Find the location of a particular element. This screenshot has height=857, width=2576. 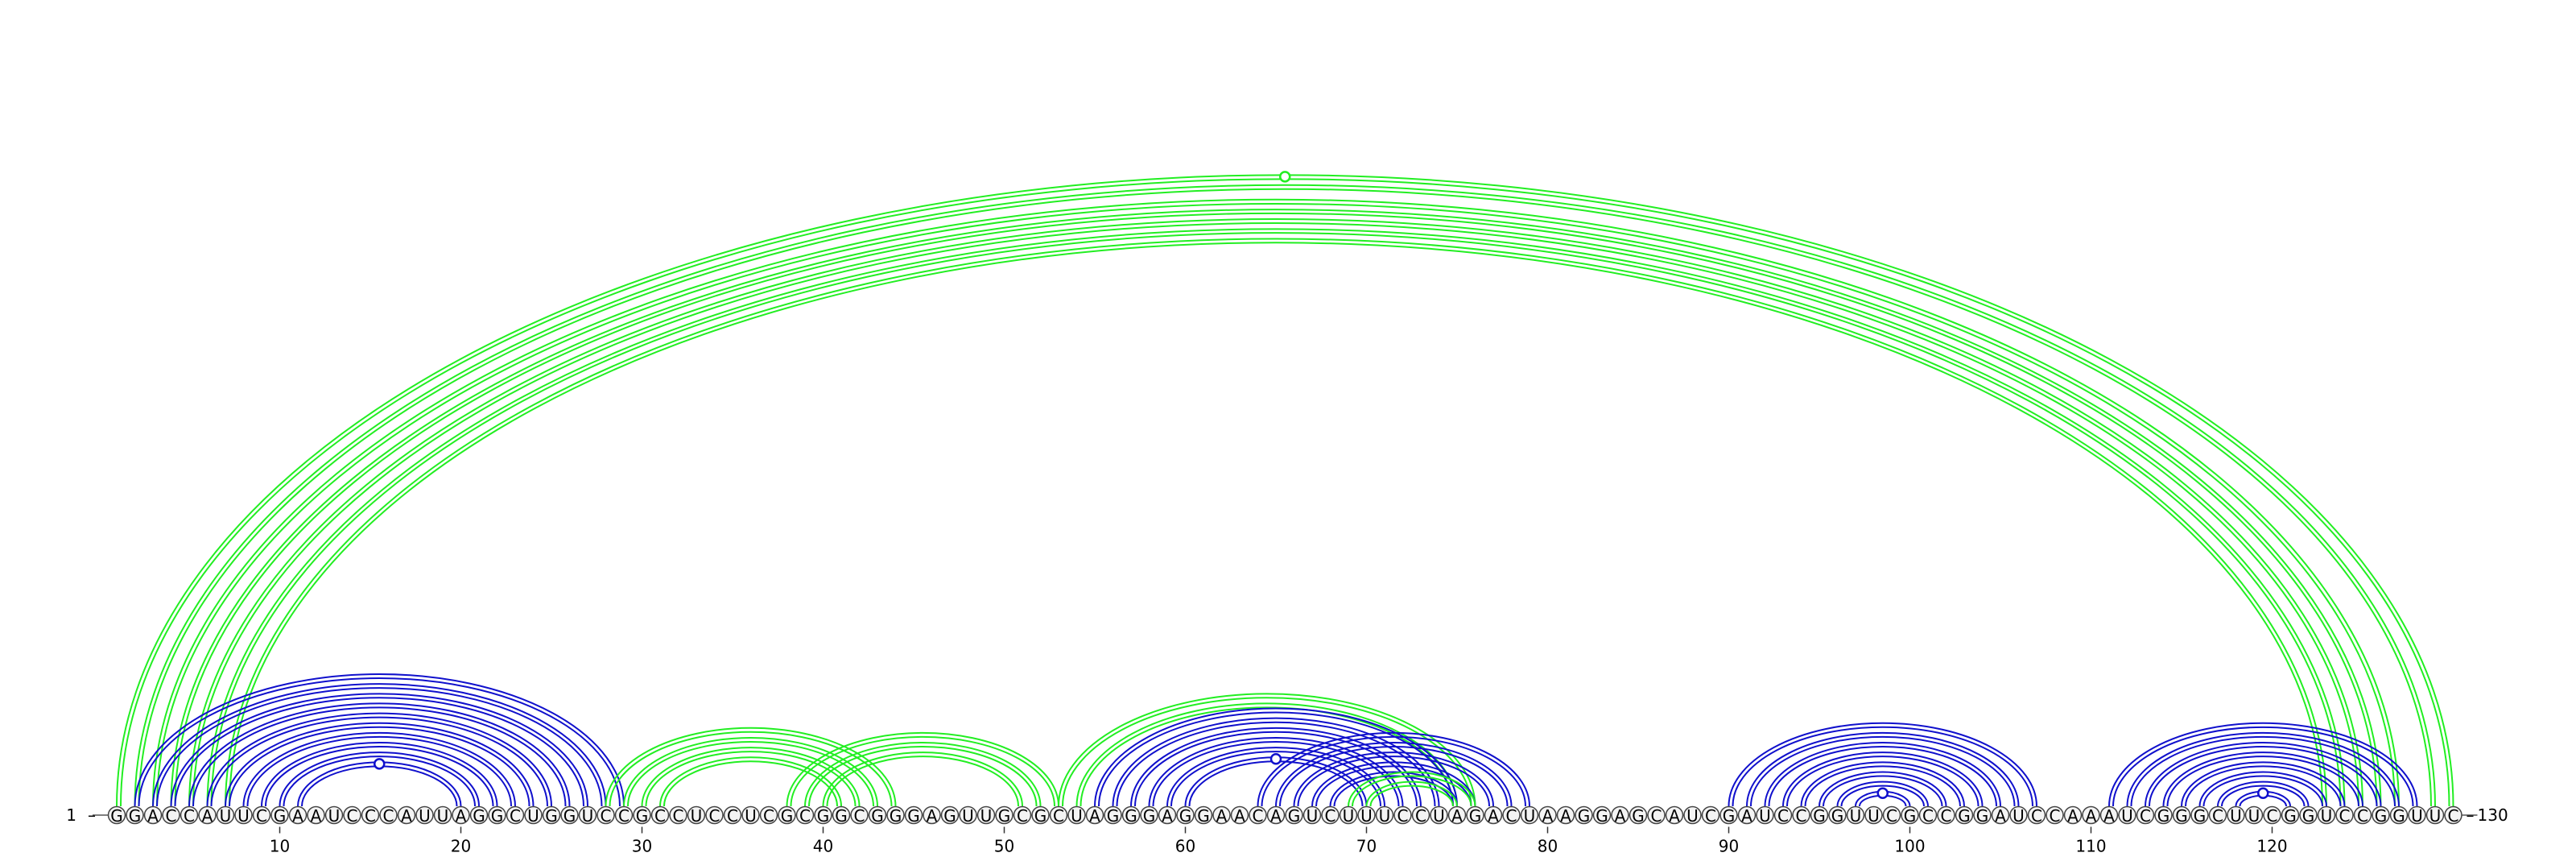

arc-blue-7-24-inner is located at coordinates (379, 766).